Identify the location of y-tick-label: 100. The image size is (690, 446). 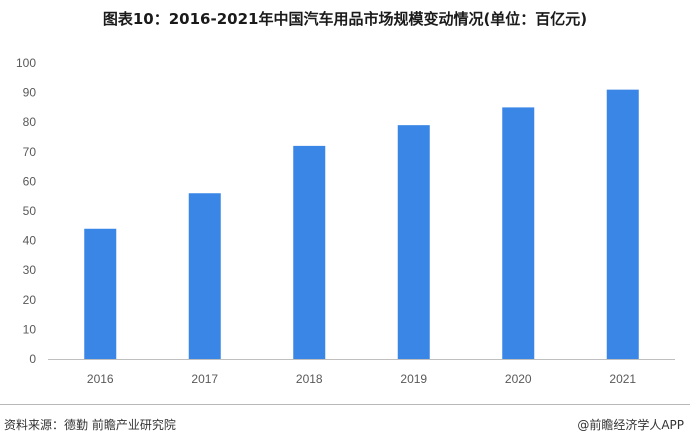
(26, 63).